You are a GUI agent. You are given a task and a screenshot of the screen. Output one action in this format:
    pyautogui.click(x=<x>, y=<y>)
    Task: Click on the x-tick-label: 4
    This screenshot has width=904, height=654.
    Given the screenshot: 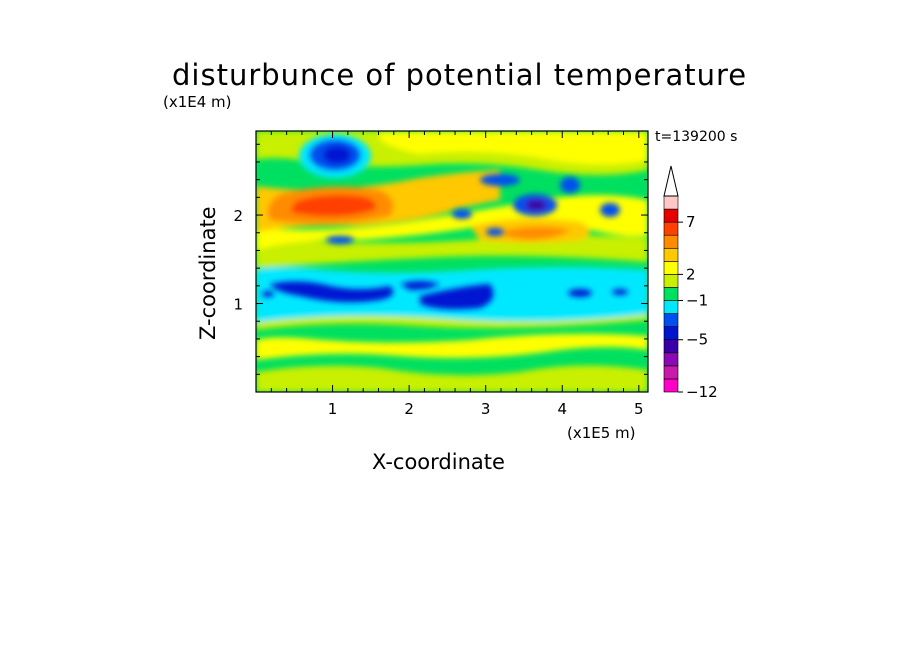 What is the action you would take?
    pyautogui.click(x=562, y=409)
    